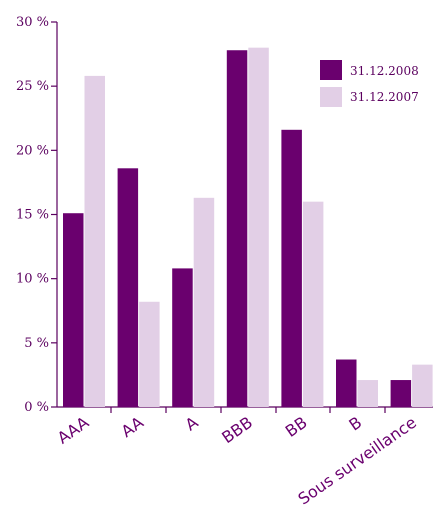 This screenshot has height=513, width=433. I want to click on x-tick-label: AA, so click(132, 427).